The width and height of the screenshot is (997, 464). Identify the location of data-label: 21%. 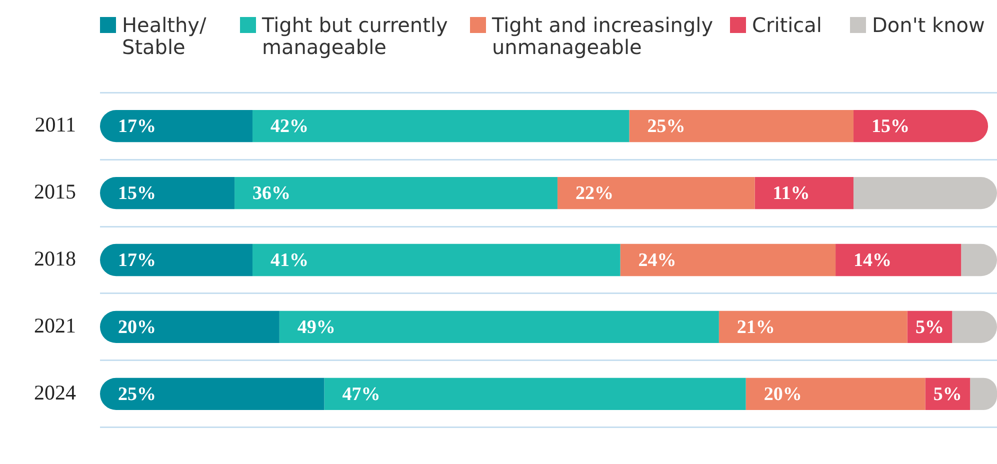
(755, 327).